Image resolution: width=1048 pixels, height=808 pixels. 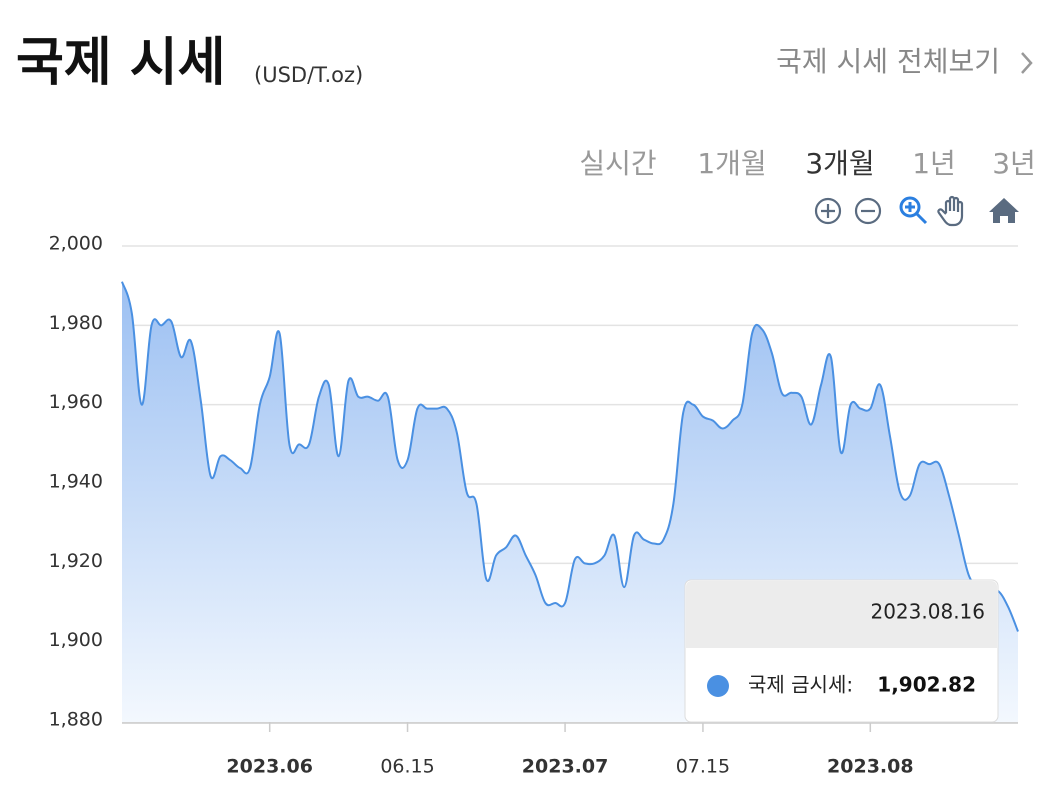 What do you see at coordinates (703, 767) in the screenshot?
I see `x-tick-label: 07.15` at bounding box center [703, 767].